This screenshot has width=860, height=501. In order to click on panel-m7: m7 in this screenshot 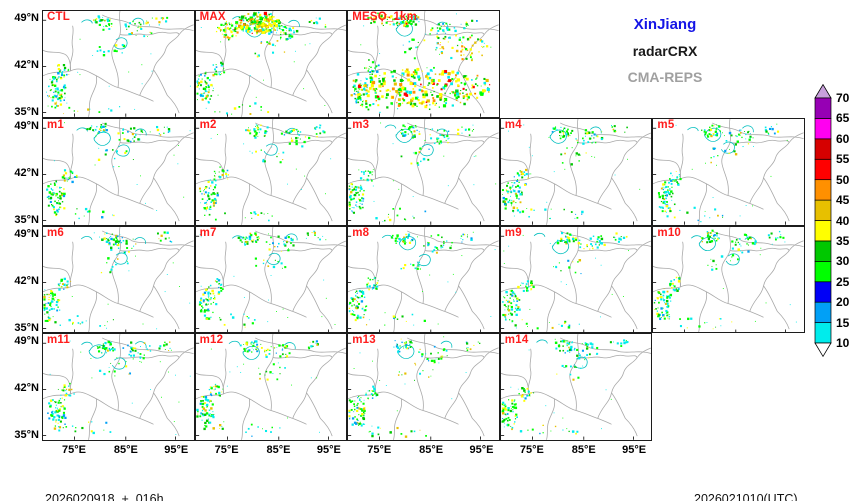, I will do `click(271, 279)`.